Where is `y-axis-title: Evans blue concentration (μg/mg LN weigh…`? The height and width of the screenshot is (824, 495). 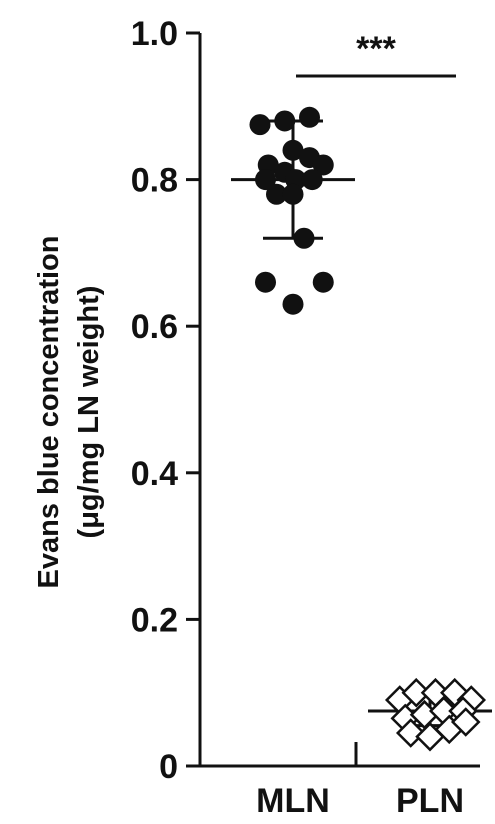 y-axis-title: Evans blue concentration (μg/mg LN weigh… is located at coordinates (69, 412).